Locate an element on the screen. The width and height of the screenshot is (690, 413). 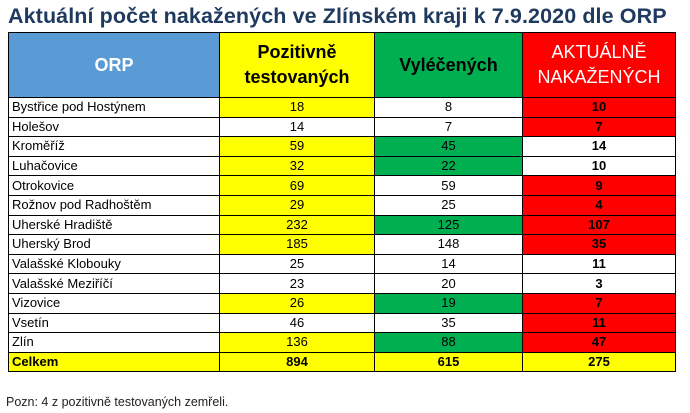
table-row: Valašské Klobouky 25 14 11 is located at coordinates (342, 264).